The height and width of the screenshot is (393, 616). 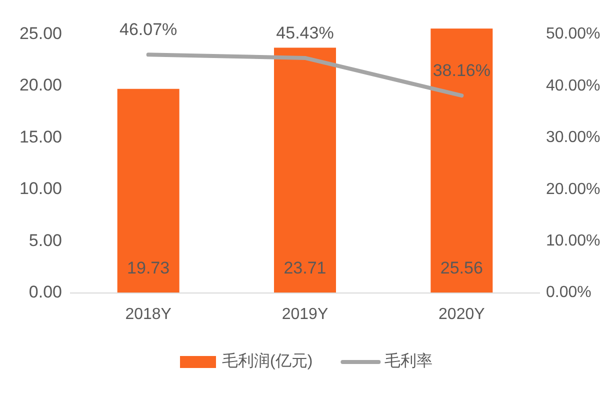 What do you see at coordinates (45, 240) in the screenshot?
I see `y-tick-label: 5.00` at bounding box center [45, 240].